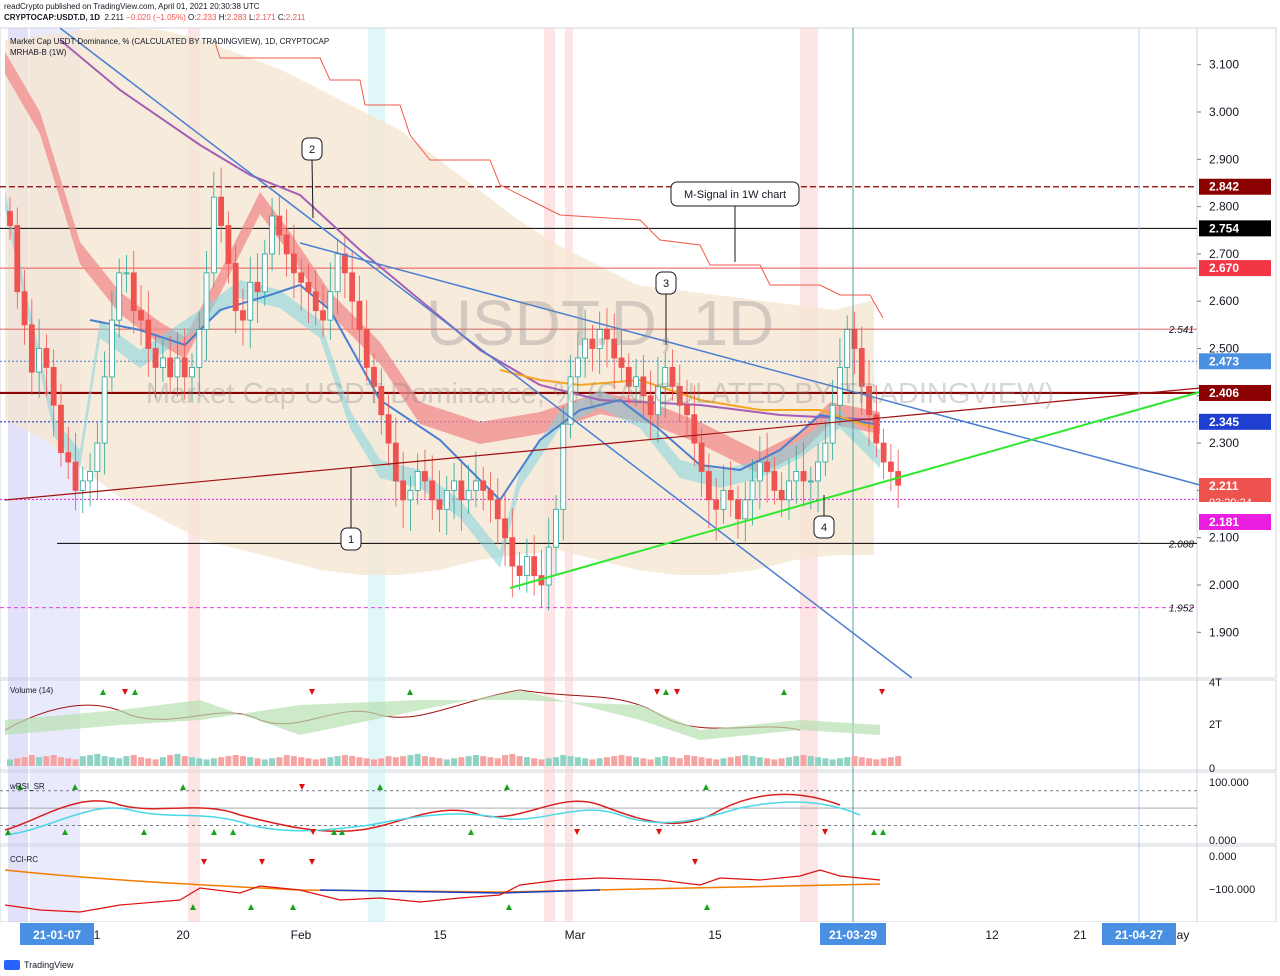 This screenshot has height=976, width=1280. Describe the element at coordinates (1235, 522) in the screenshot. I see `price-label-box-2.181` at that location.